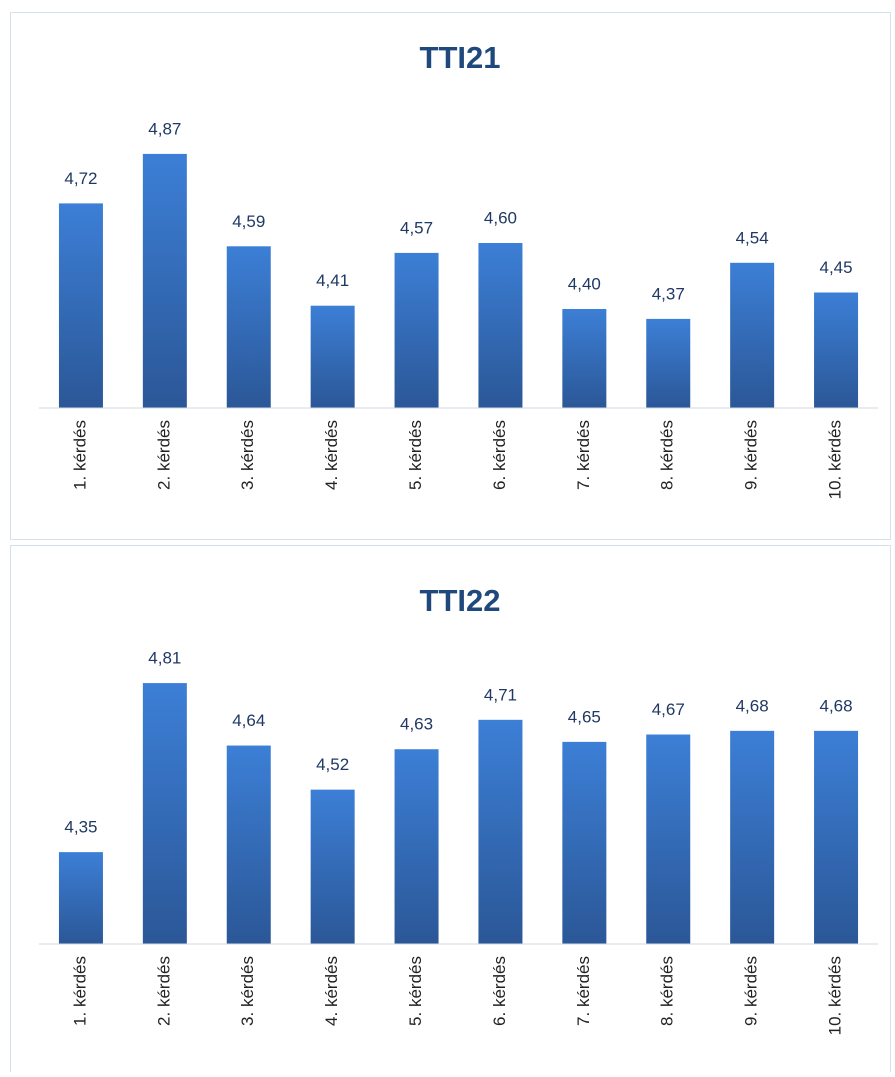 This screenshot has width=895, height=1077. I want to click on data-label: 4,37, so click(668, 293).